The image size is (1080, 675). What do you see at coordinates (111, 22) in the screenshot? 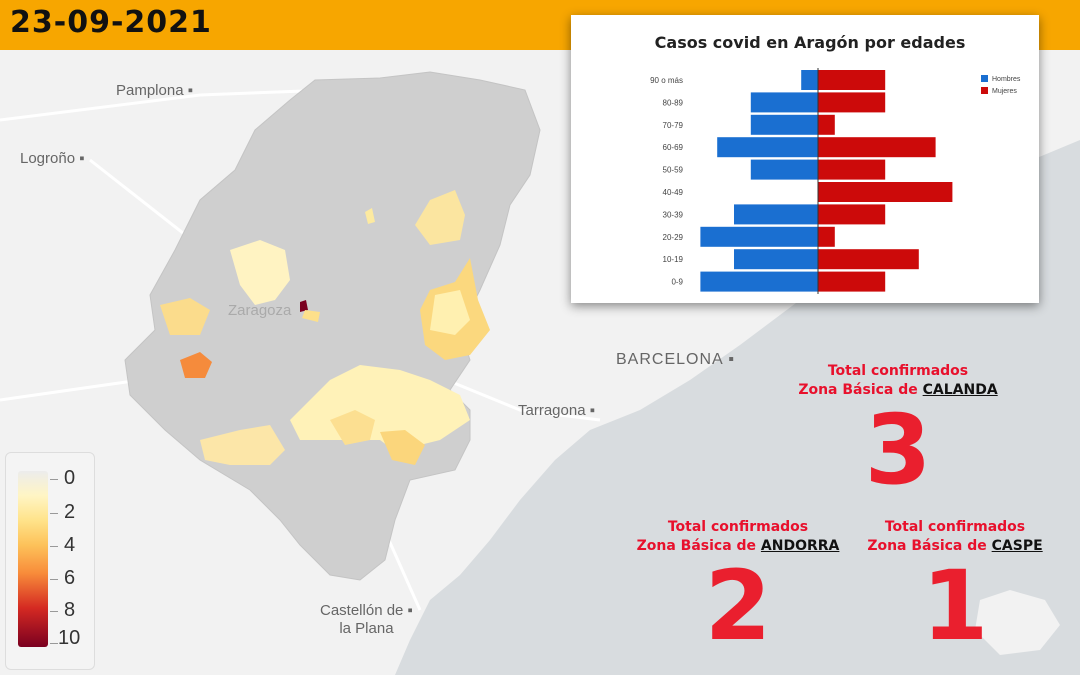
I see `date-label: 23-09-2021` at bounding box center [111, 22].